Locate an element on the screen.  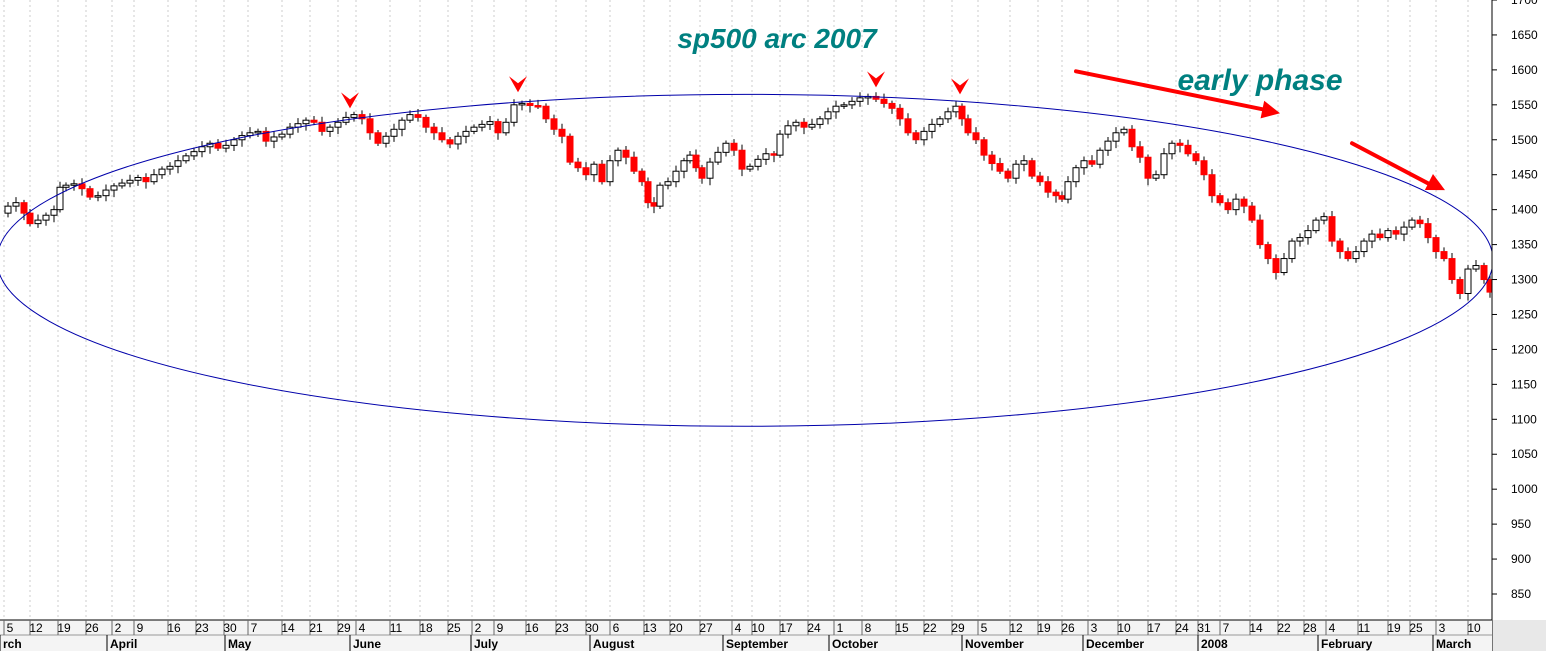
x-tick-label: 13 is located at coordinates (650, 628).